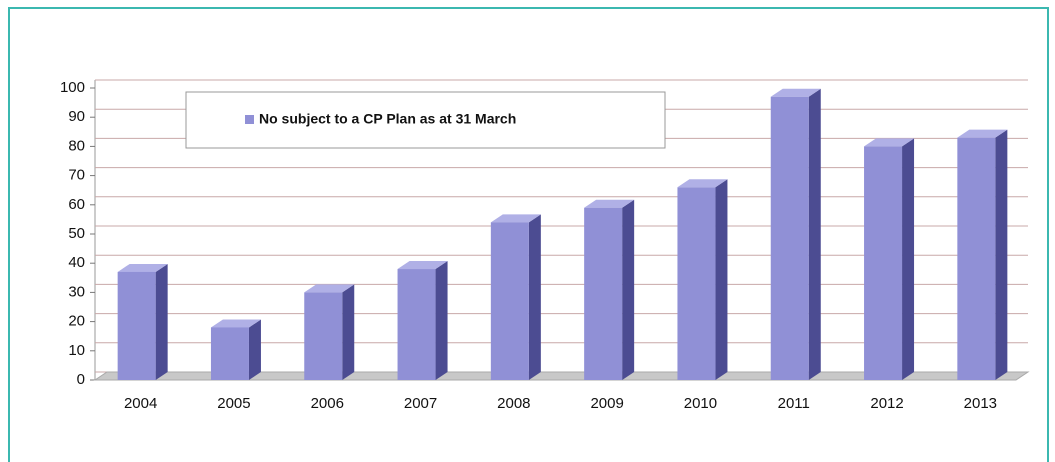 This screenshot has width=1055, height=462. I want to click on x-tick-label: 2011, so click(794, 403).